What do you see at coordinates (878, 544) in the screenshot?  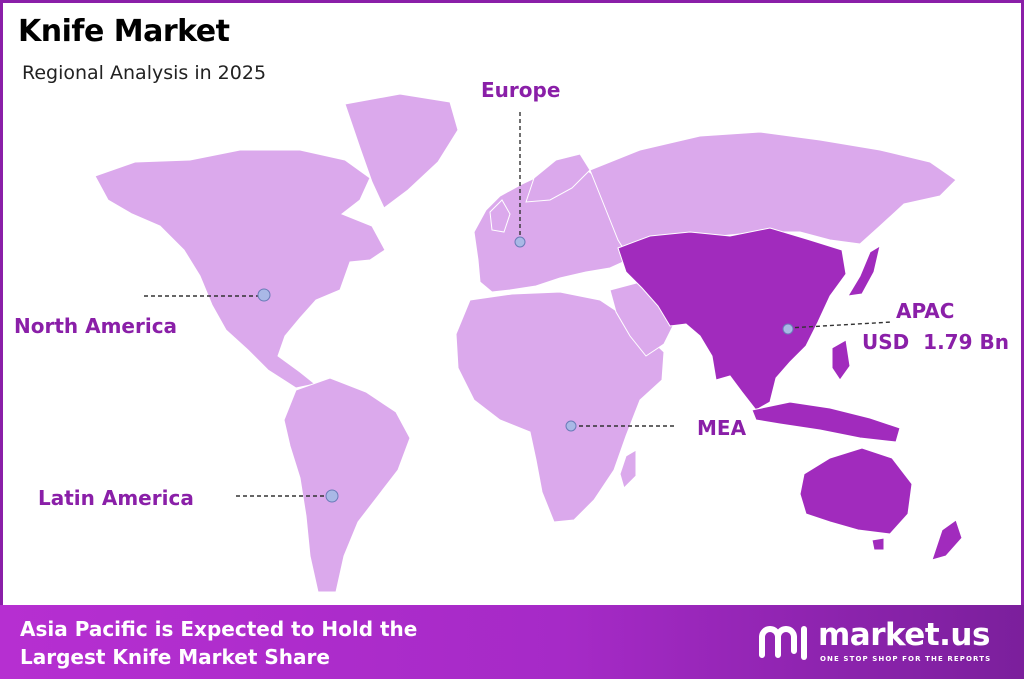 I see `tasmania-landmass` at bounding box center [878, 544].